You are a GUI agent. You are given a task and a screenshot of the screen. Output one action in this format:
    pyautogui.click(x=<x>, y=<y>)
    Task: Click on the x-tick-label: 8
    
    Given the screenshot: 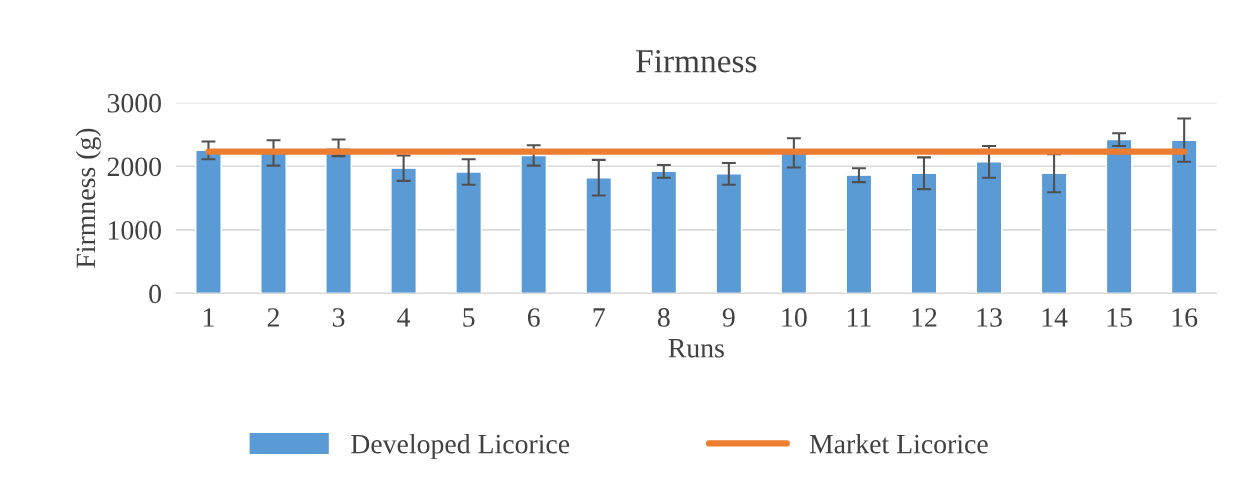 What is the action you would take?
    pyautogui.click(x=663, y=317)
    